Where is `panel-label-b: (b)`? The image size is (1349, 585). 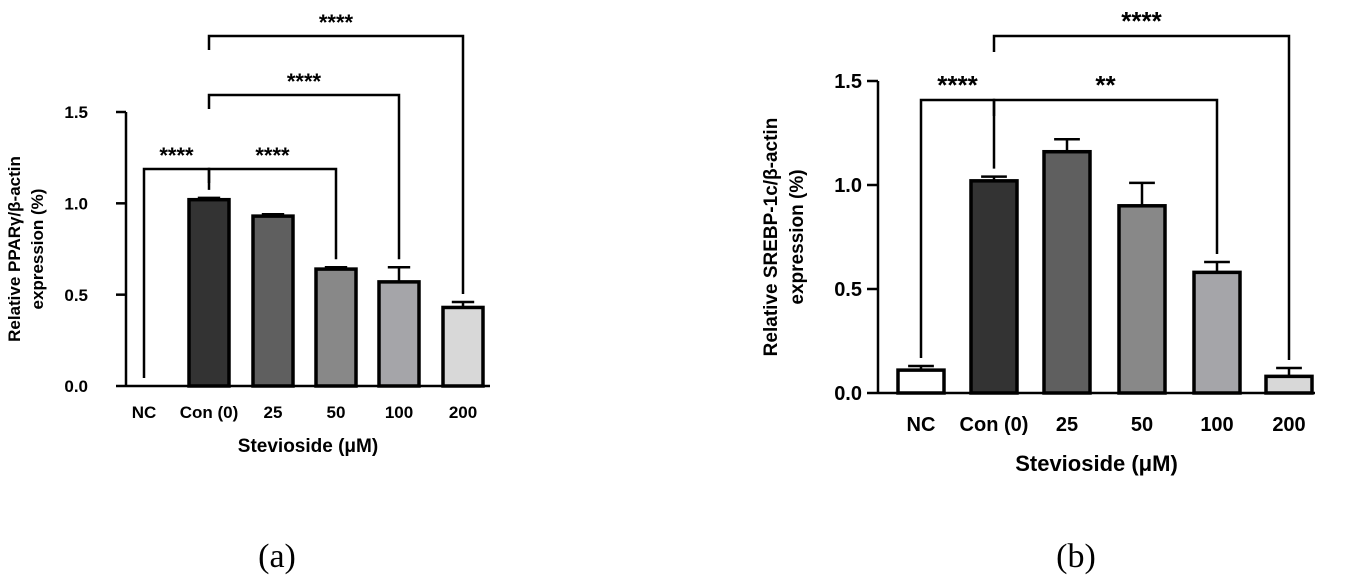
panel-label-b: (b) is located at coordinates (1076, 556).